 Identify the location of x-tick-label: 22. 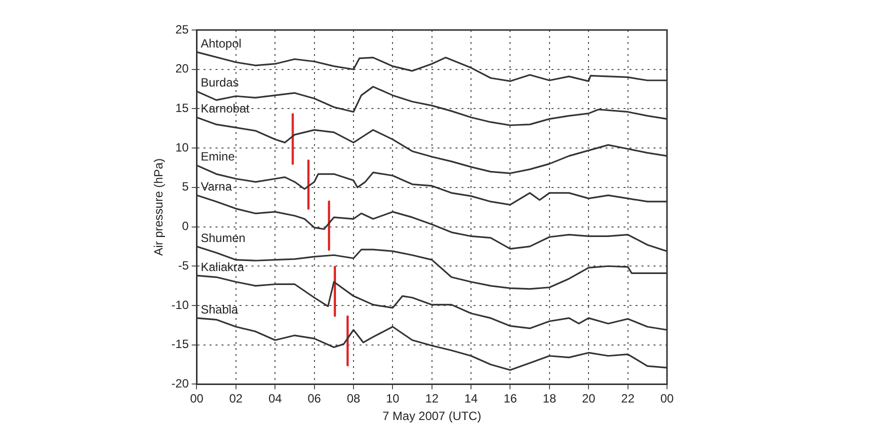
(628, 399).